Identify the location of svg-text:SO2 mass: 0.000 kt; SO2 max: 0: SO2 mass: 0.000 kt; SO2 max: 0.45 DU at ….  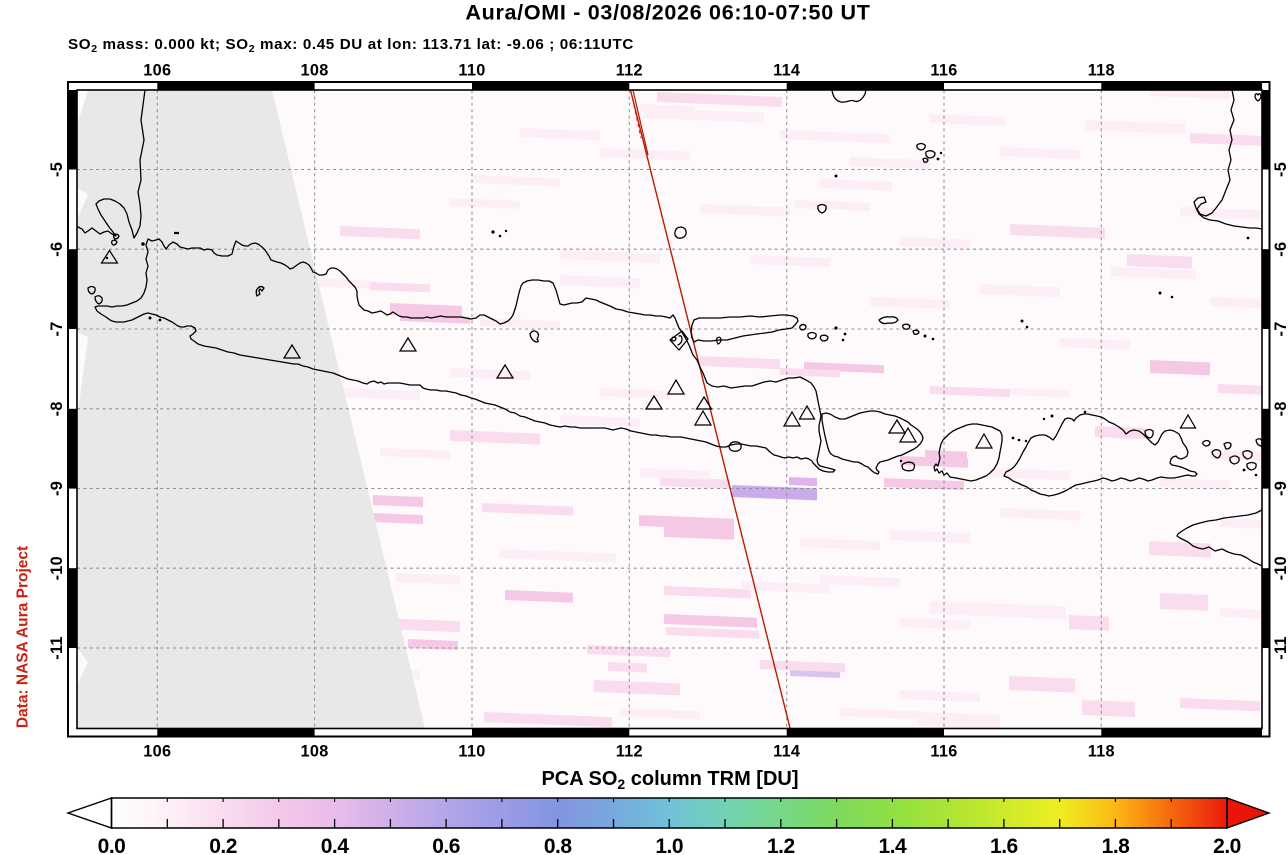
(351, 45).